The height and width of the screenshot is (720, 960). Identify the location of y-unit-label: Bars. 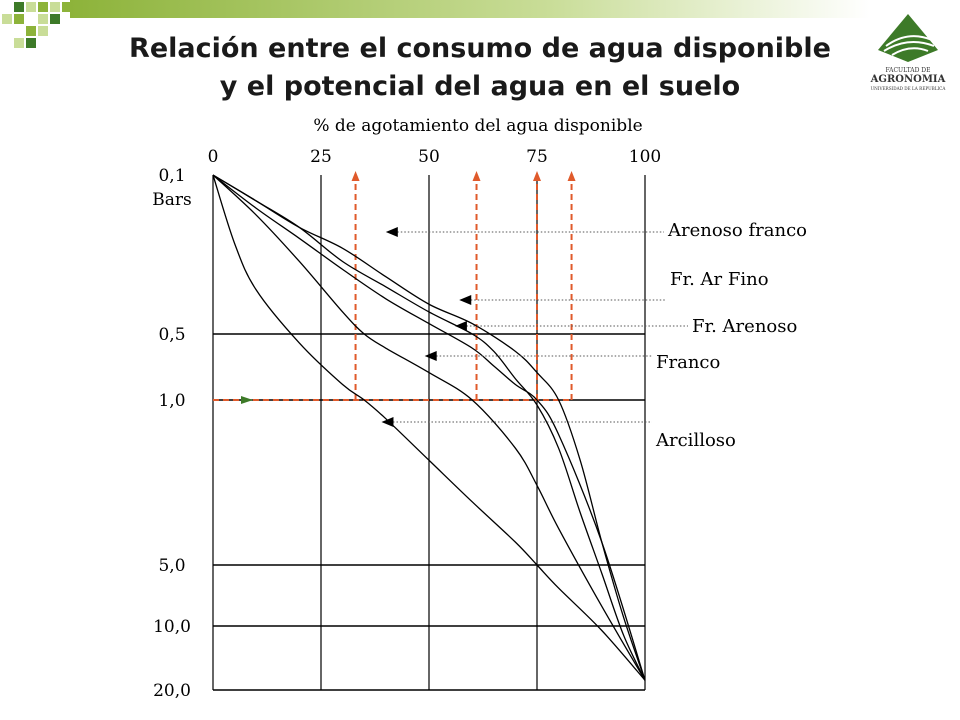
(171, 200).